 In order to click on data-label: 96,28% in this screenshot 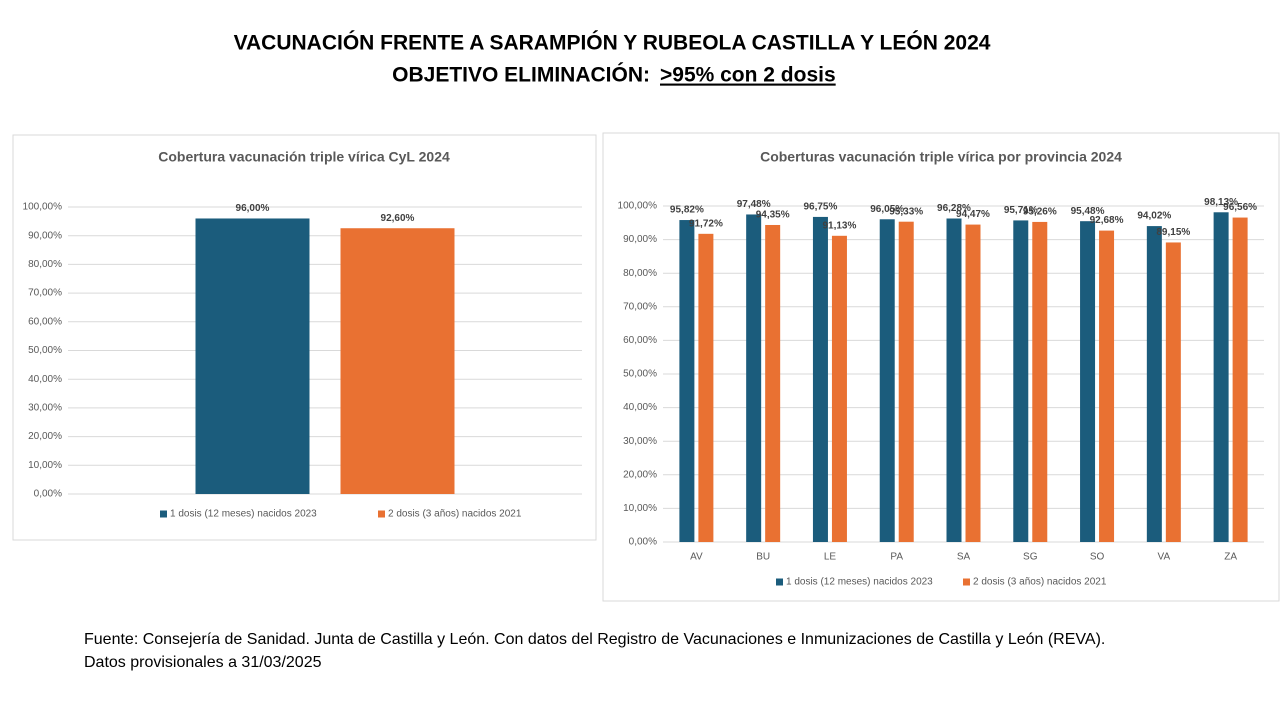, I will do `click(954, 208)`.